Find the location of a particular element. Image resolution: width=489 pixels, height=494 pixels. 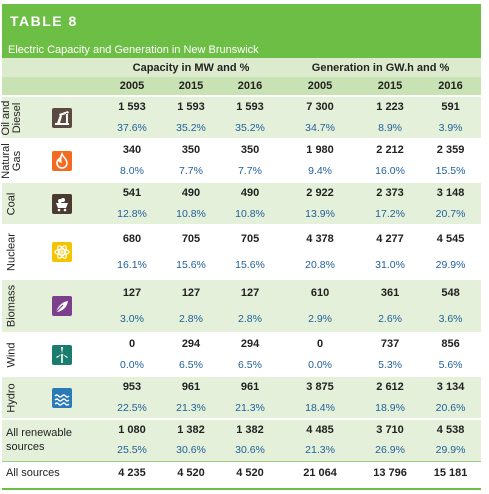

year-header: 2005 is located at coordinates (320, 86).